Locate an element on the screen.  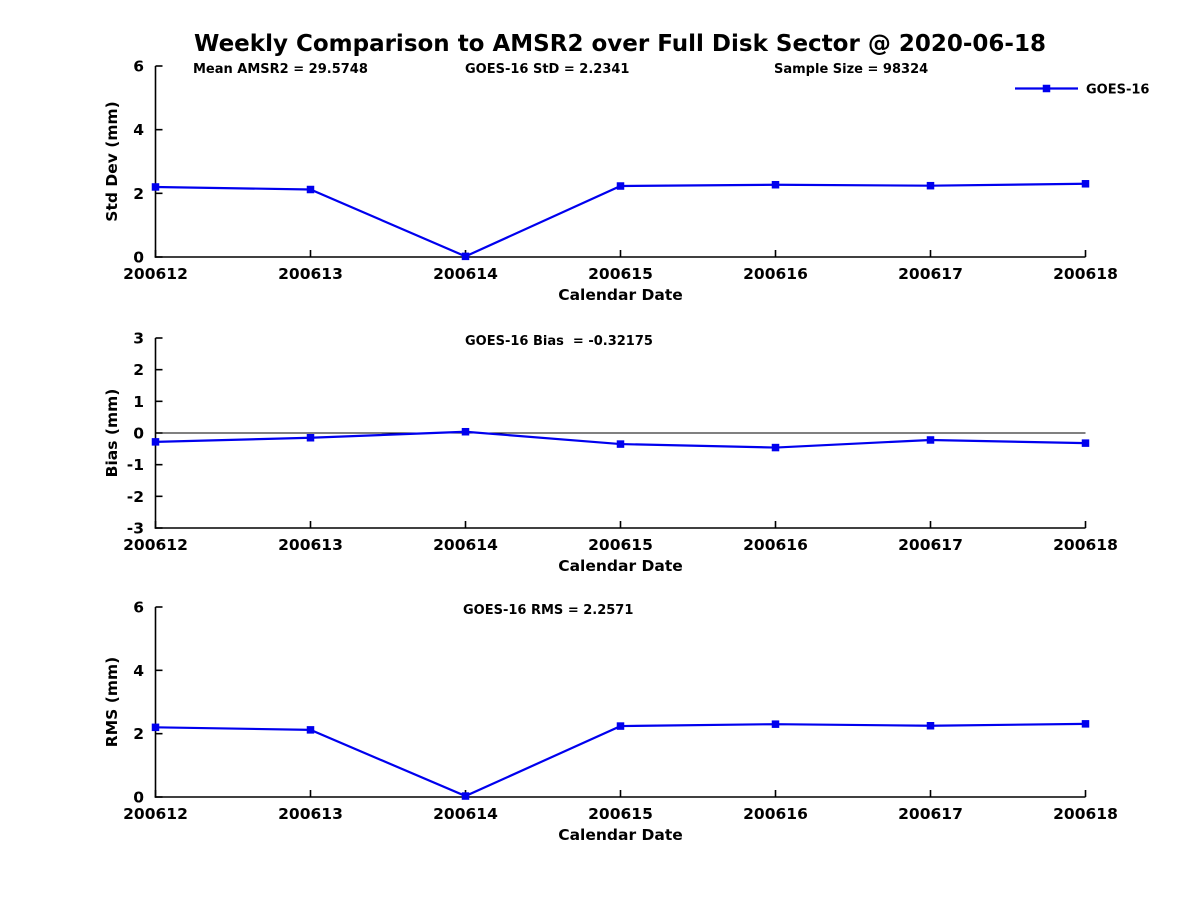
y-tick-label: 3 is located at coordinates (138, 339).